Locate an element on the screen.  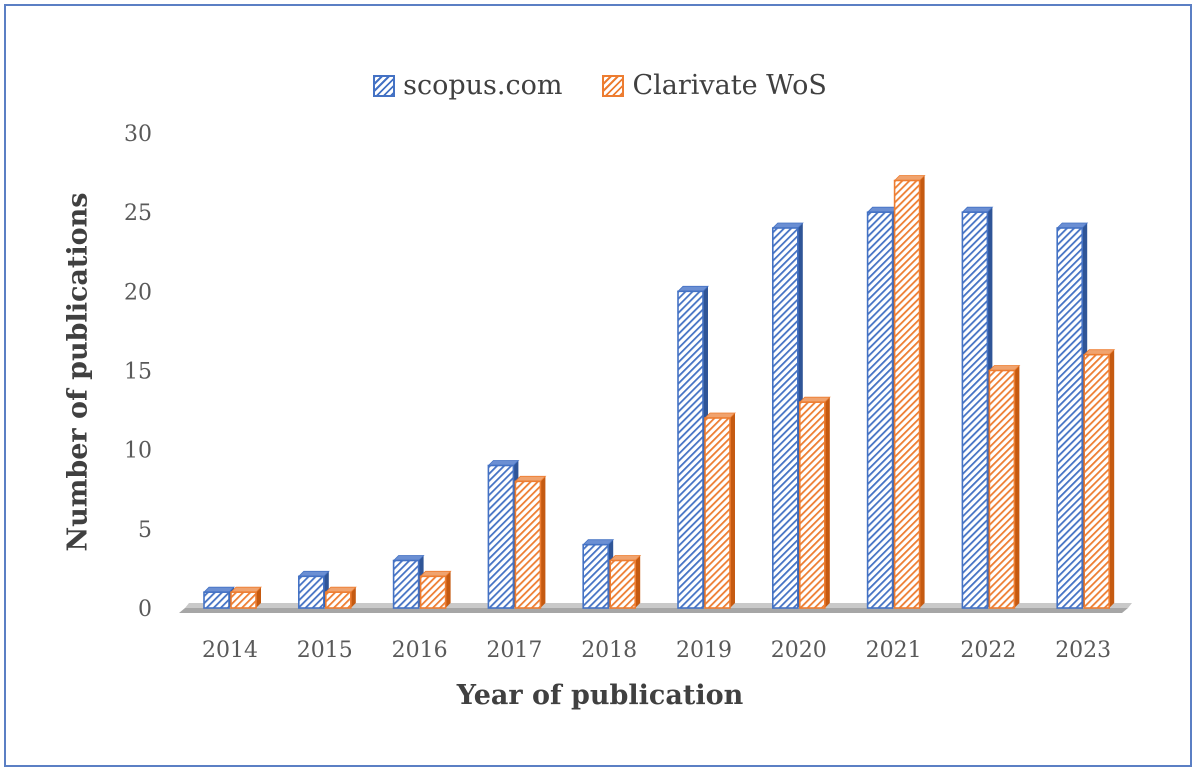
legend-label-scopus: scopus.com is located at coordinates (483, 85).